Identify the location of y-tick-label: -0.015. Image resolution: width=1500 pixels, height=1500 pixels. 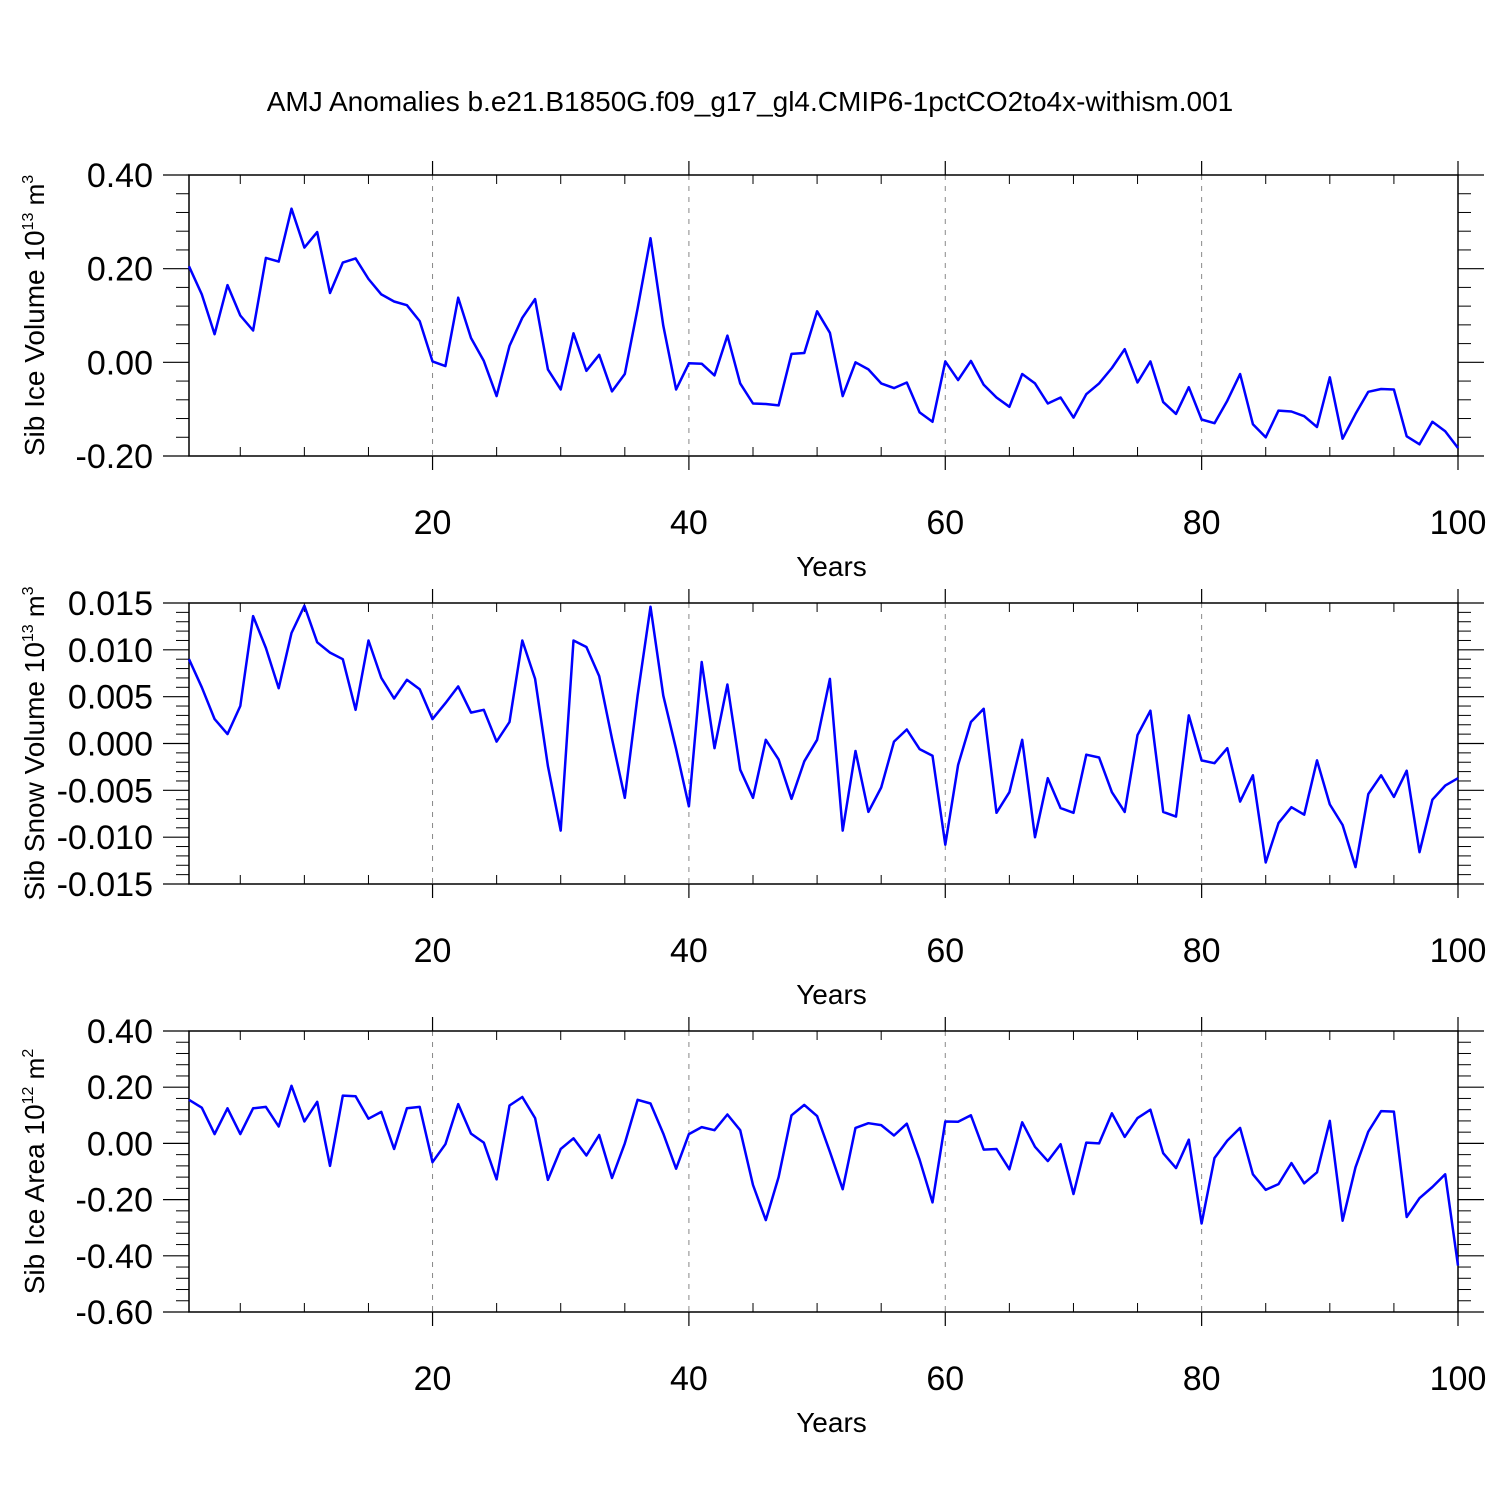
(105, 885).